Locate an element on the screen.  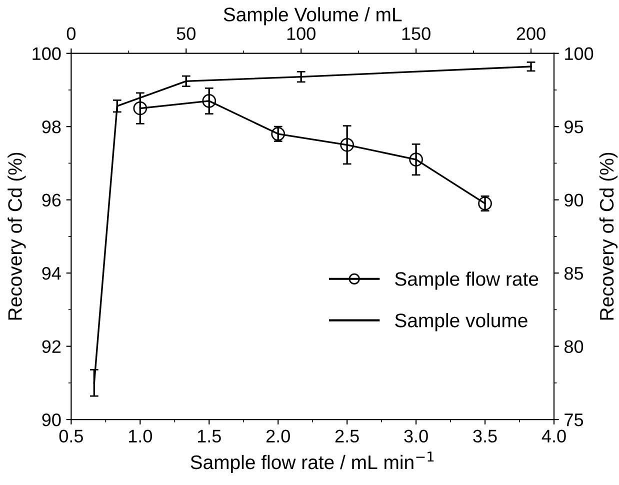
x-tick-label: 4.0 is located at coordinates (554, 436).